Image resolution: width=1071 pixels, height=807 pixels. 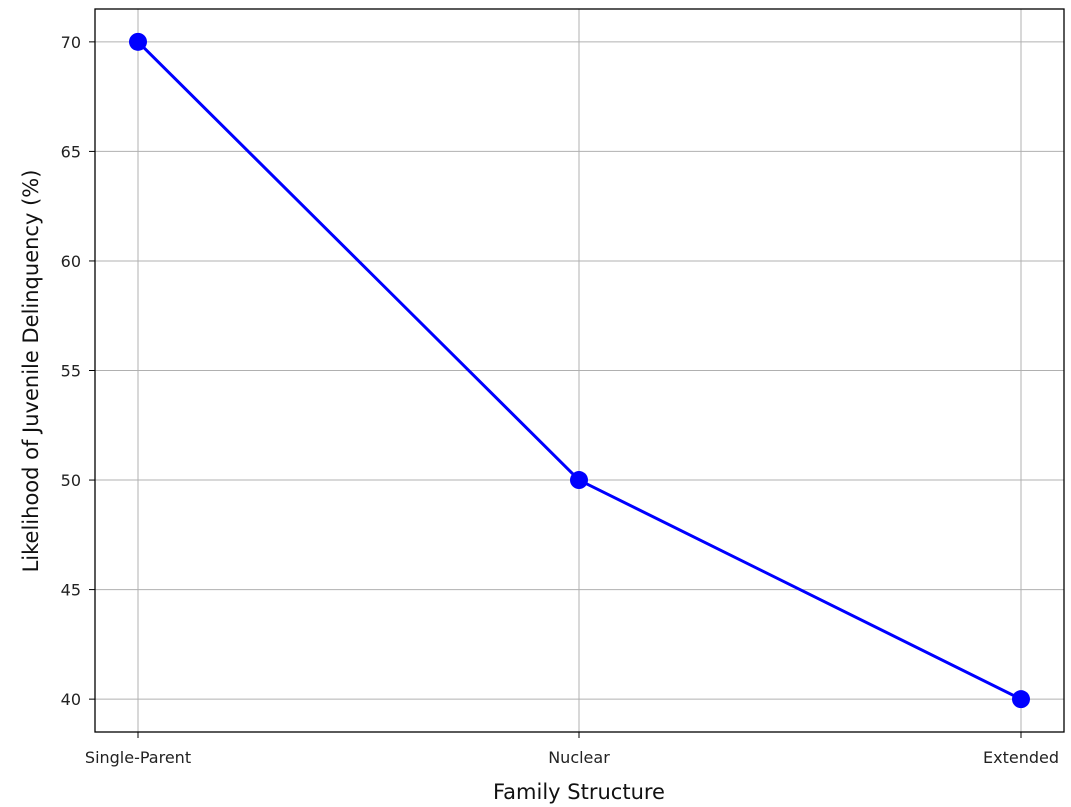 What do you see at coordinates (579, 757) in the screenshot?
I see `x-tick-label: Nuclear` at bounding box center [579, 757].